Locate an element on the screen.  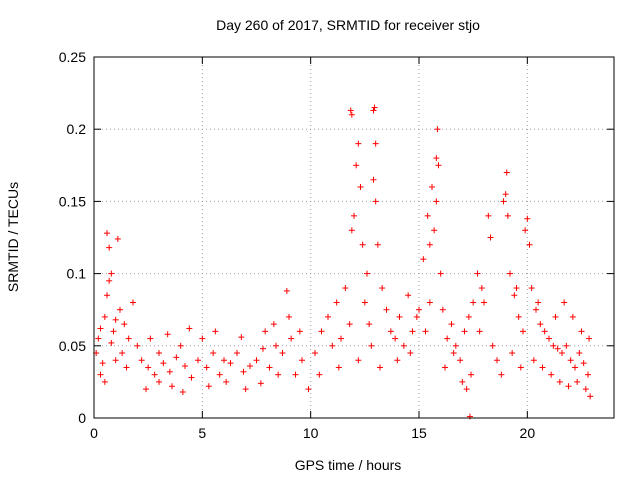
x-tick-label: 5 is located at coordinates (202, 433).